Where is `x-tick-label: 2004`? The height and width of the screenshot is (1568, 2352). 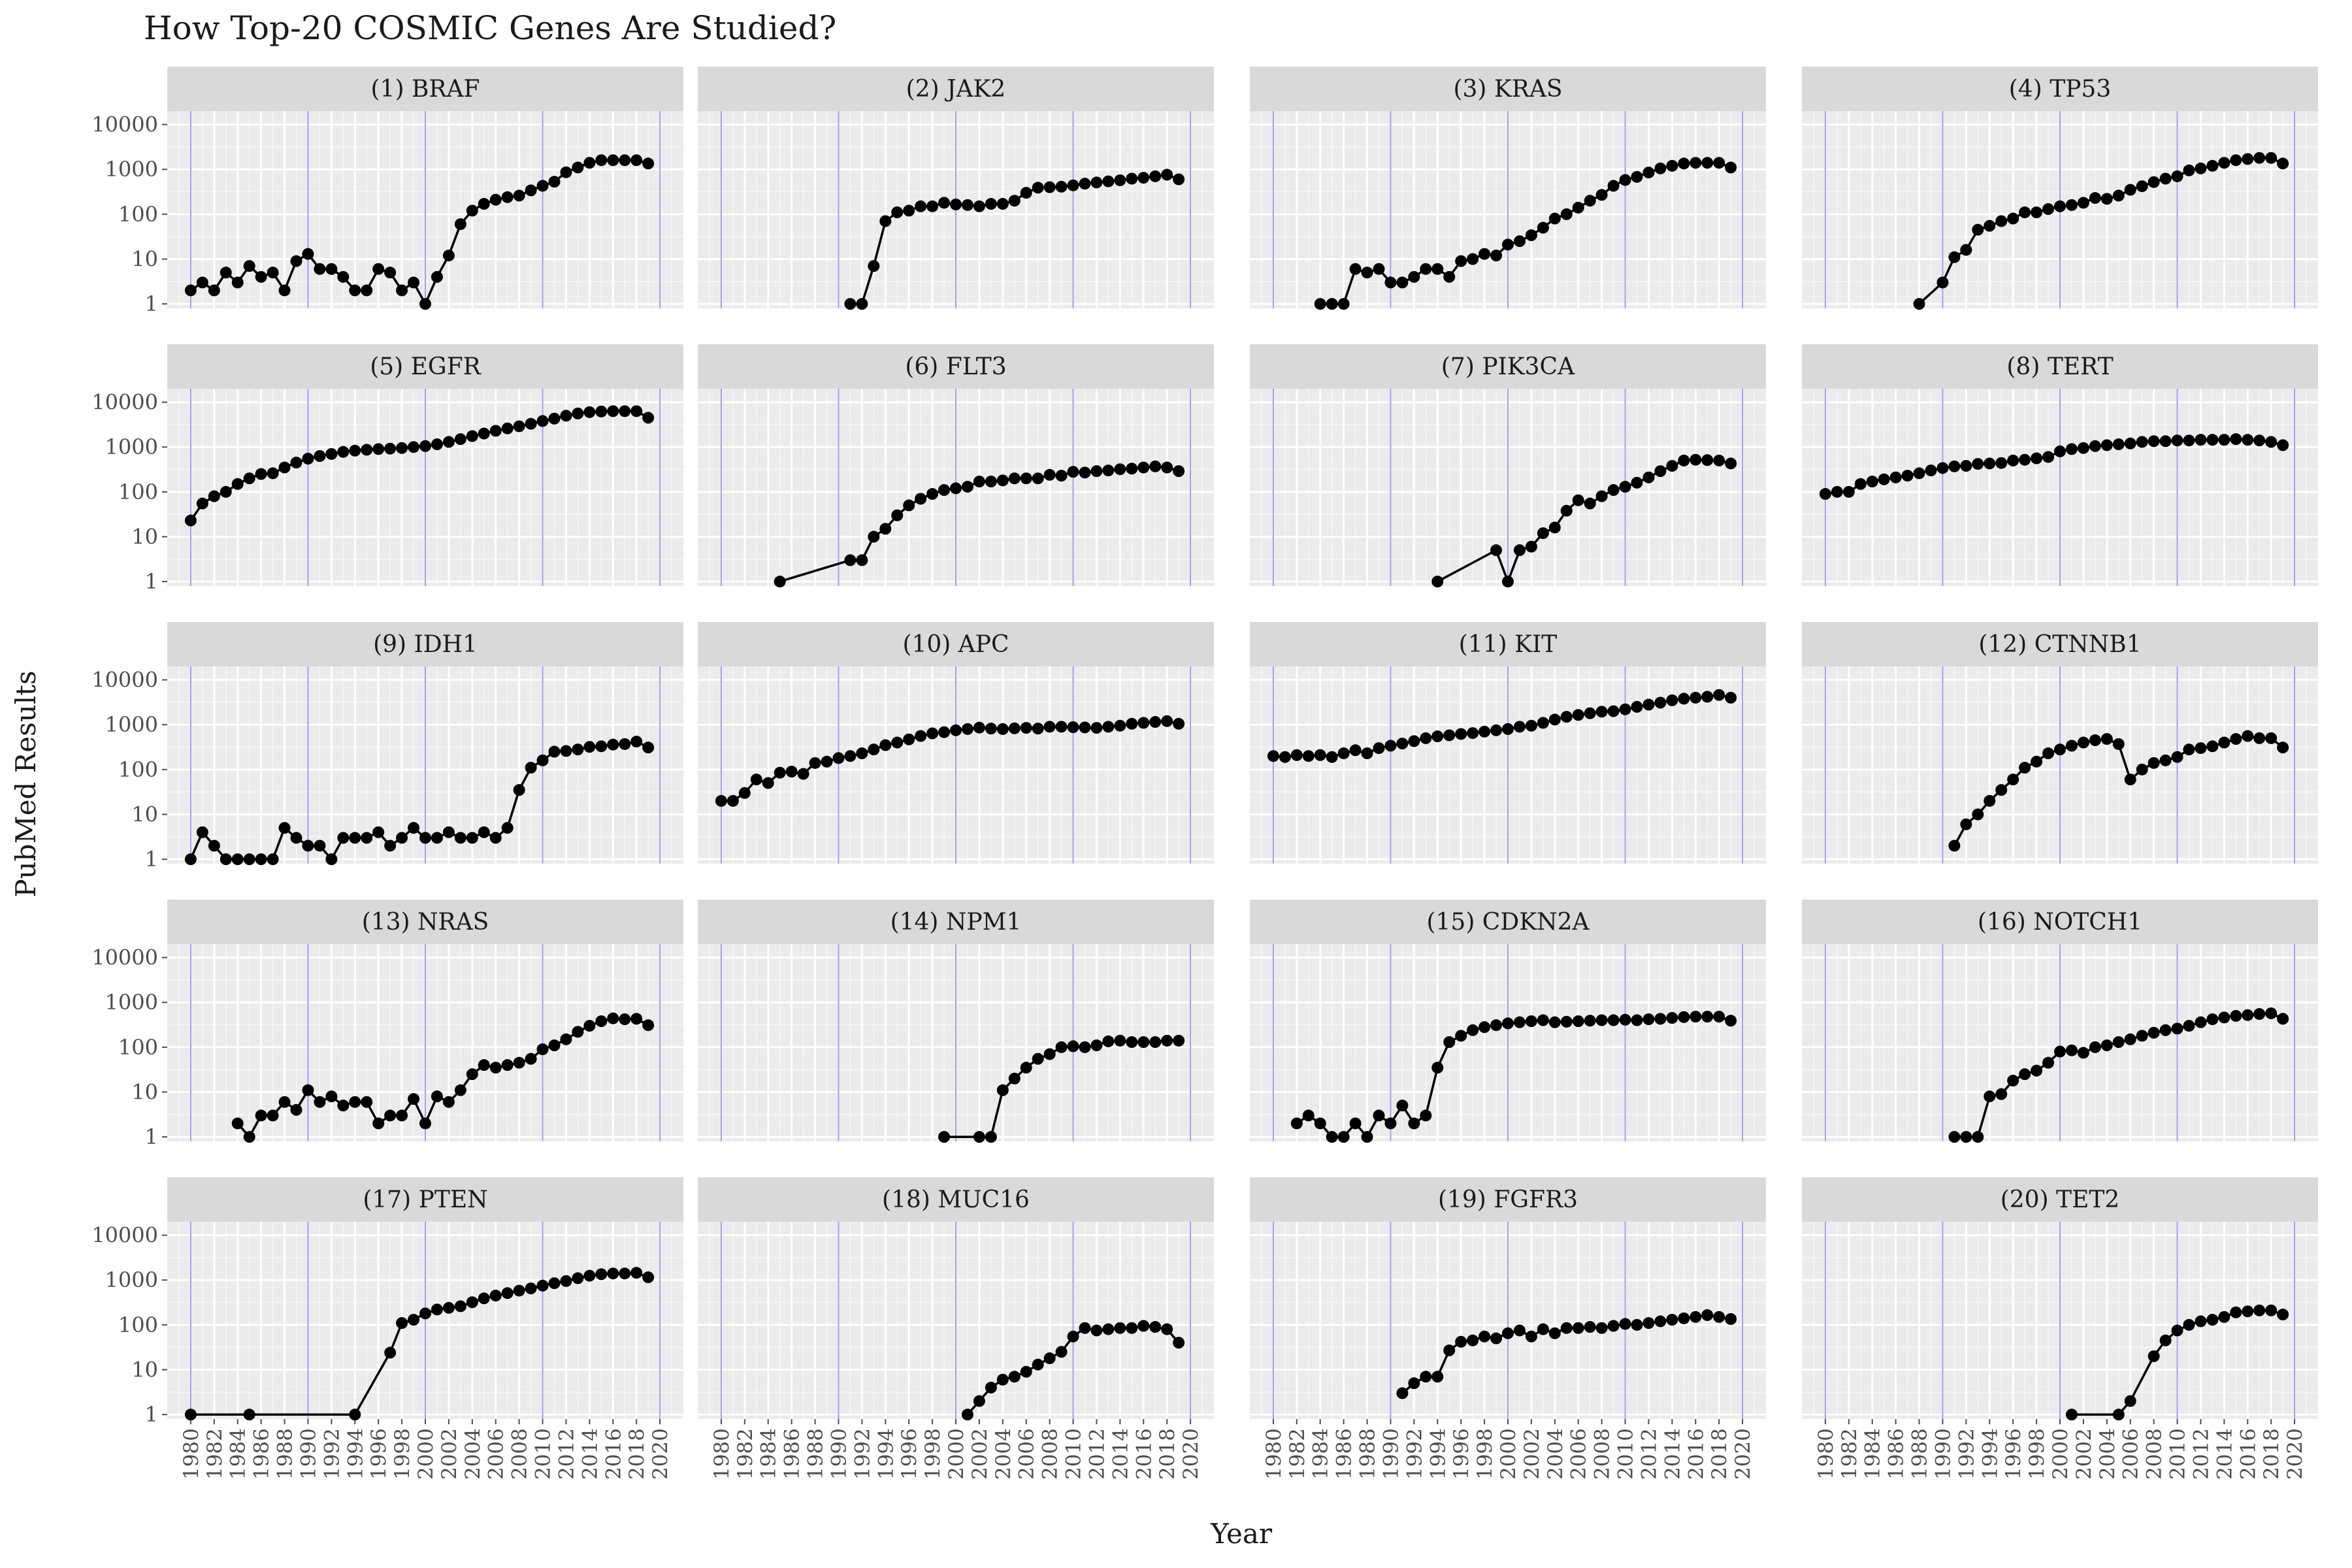 x-tick-label: 2004 is located at coordinates (2107, 1454).